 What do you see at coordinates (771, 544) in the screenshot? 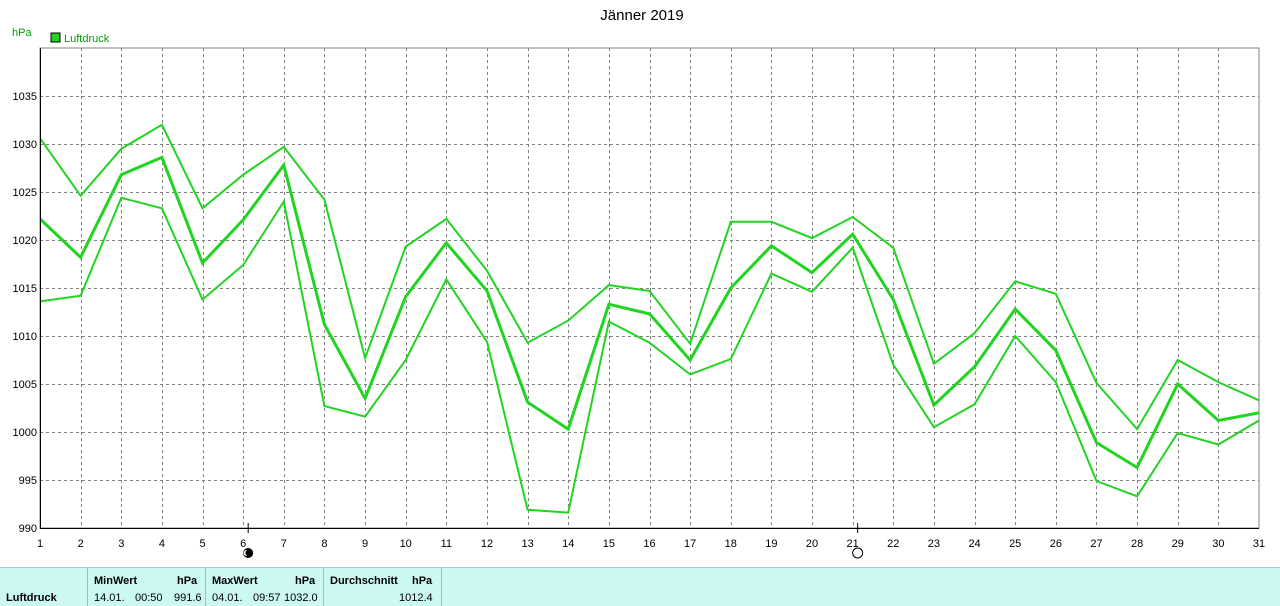
I see `x-tick-label: 19` at bounding box center [771, 544].